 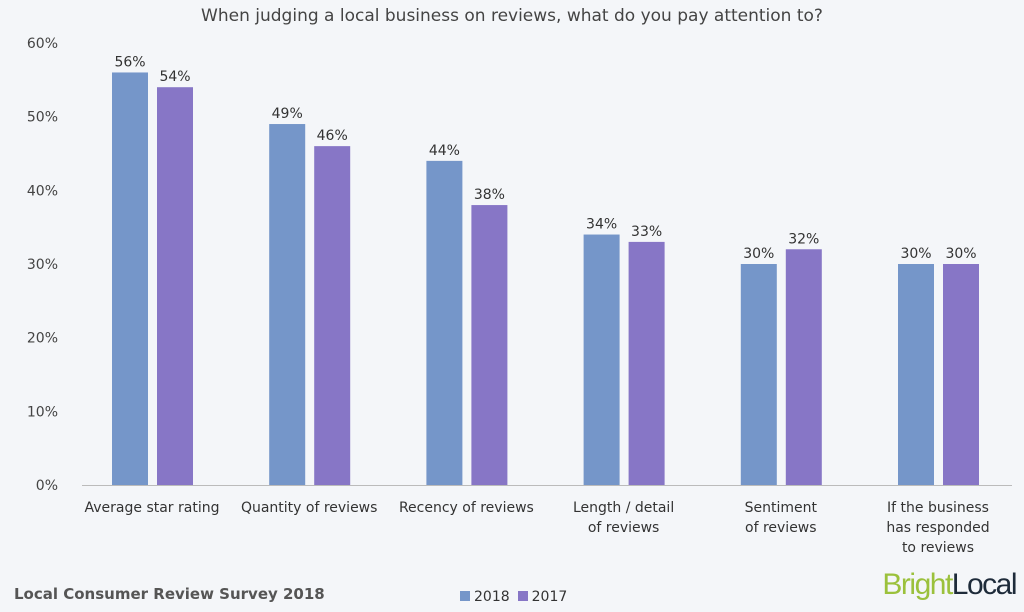 What do you see at coordinates (152, 508) in the screenshot?
I see `x-tick-label: Average star rating` at bounding box center [152, 508].